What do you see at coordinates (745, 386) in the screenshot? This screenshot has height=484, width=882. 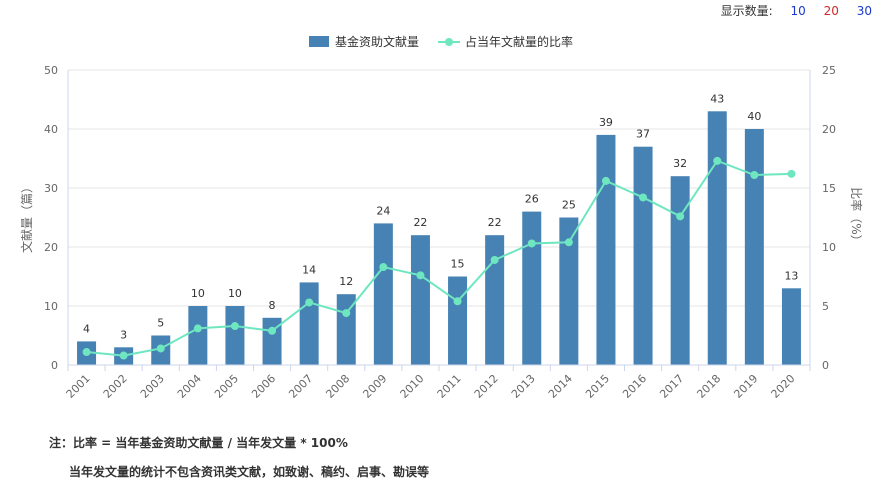 I see `x-tick-label: 2019` at bounding box center [745, 386].